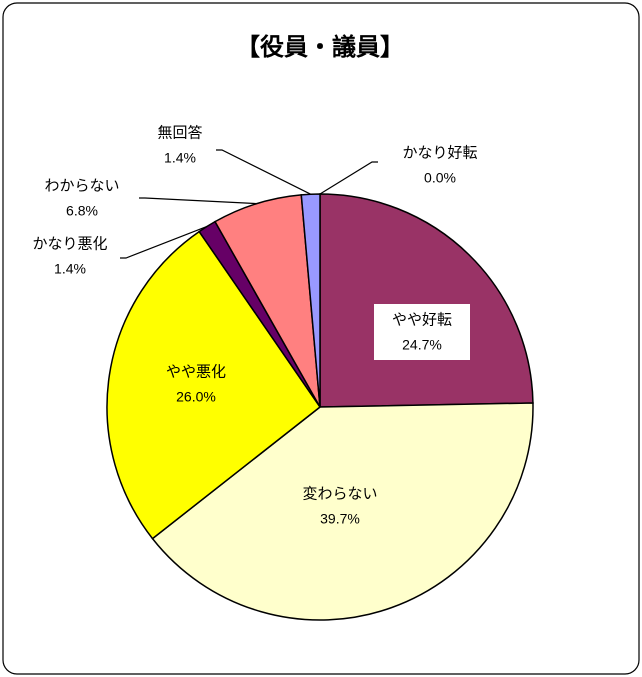  I want to click on slice-label: やや好転, so click(422, 320).